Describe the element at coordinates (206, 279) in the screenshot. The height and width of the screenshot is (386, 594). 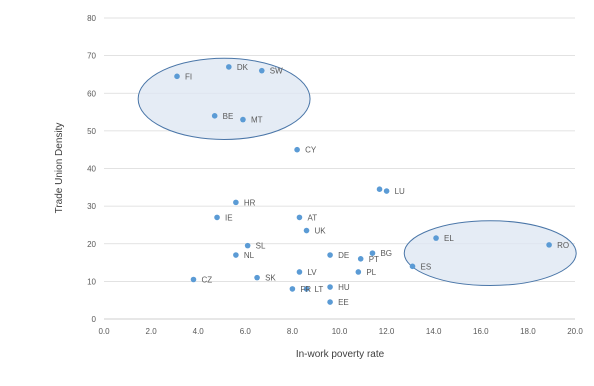
I see `point-label: CZ` at that location.